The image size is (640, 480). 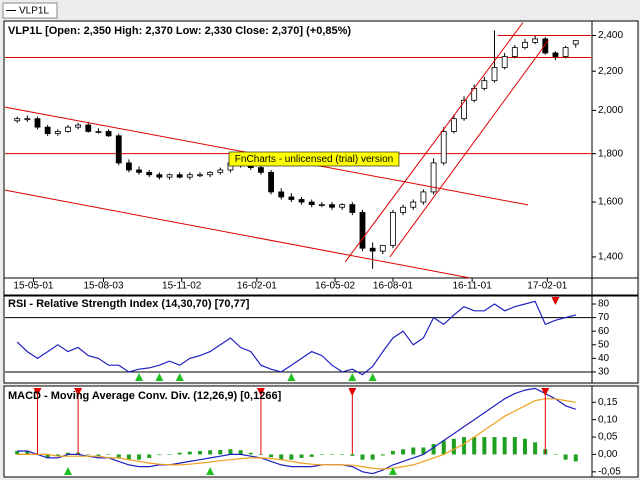 I want to click on y-tick-label: 0,00, so click(x=608, y=454).